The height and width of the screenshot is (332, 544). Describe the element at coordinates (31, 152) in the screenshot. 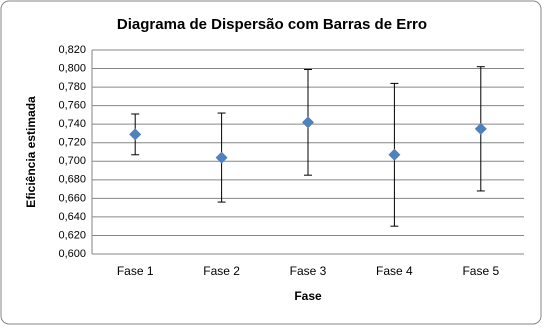

I see `y-axis-label: Eficiência estimada` at that location.